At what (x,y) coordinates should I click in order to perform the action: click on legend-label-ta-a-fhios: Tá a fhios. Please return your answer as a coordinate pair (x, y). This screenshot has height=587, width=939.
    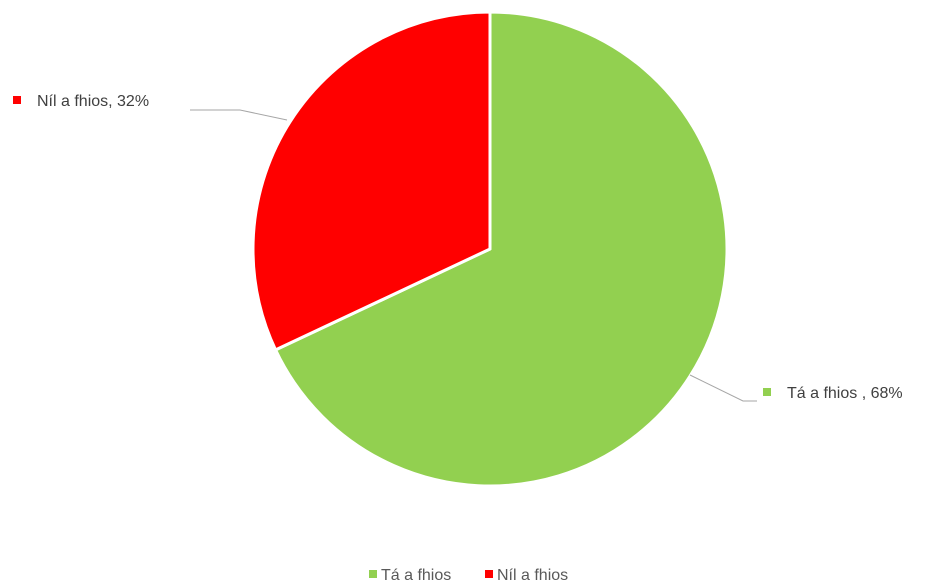
    Looking at the image, I should click on (416, 575).